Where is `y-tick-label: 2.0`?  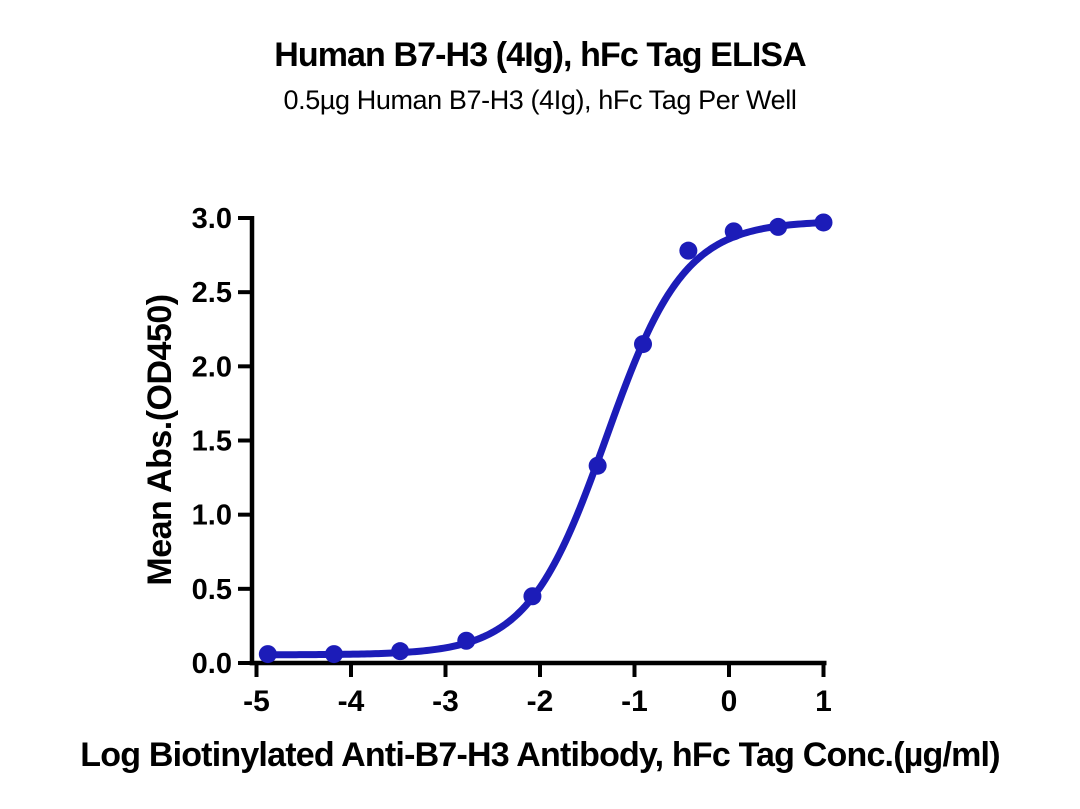 y-tick-label: 2.0 is located at coordinates (212, 367).